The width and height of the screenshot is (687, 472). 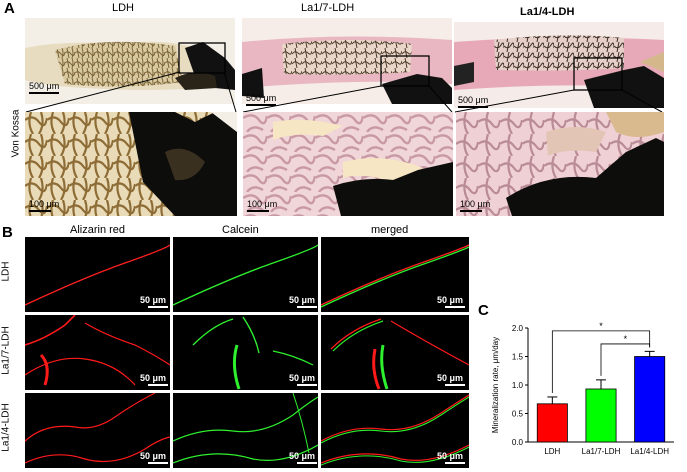 I want to click on zoom-lines, so click(x=344, y=92).